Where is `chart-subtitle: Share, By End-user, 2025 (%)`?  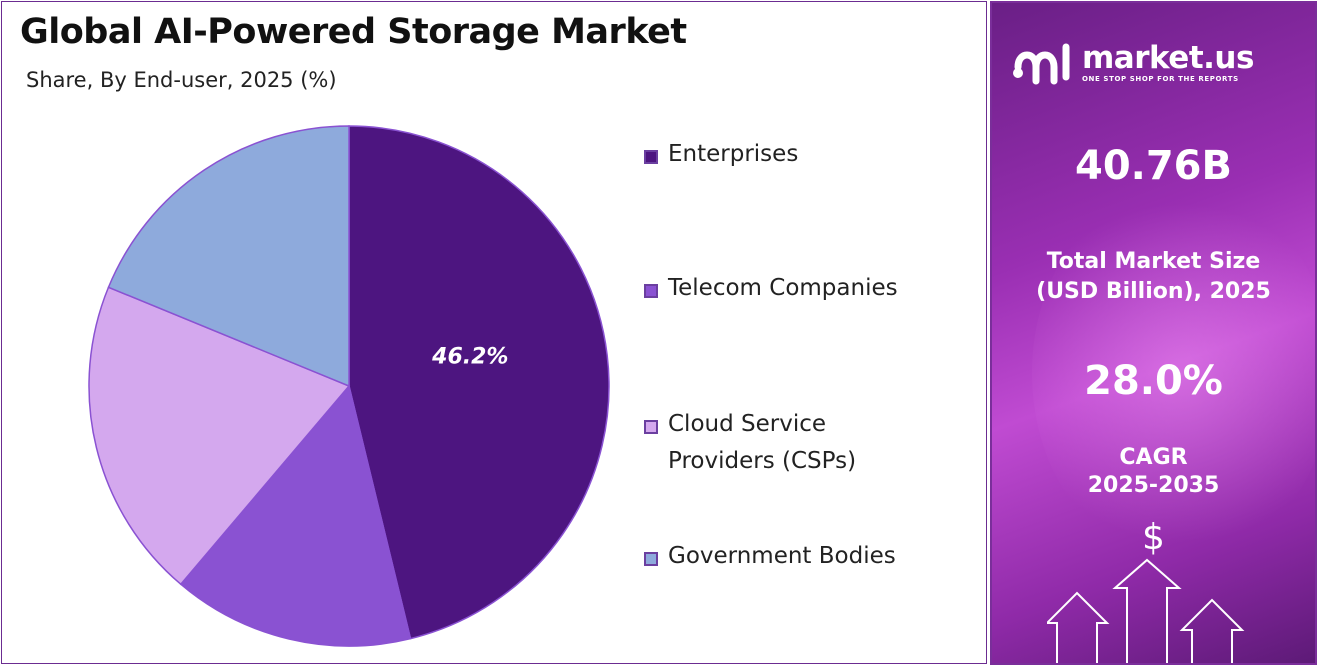 chart-subtitle: Share, By End-user, 2025 (%) is located at coordinates (181, 80).